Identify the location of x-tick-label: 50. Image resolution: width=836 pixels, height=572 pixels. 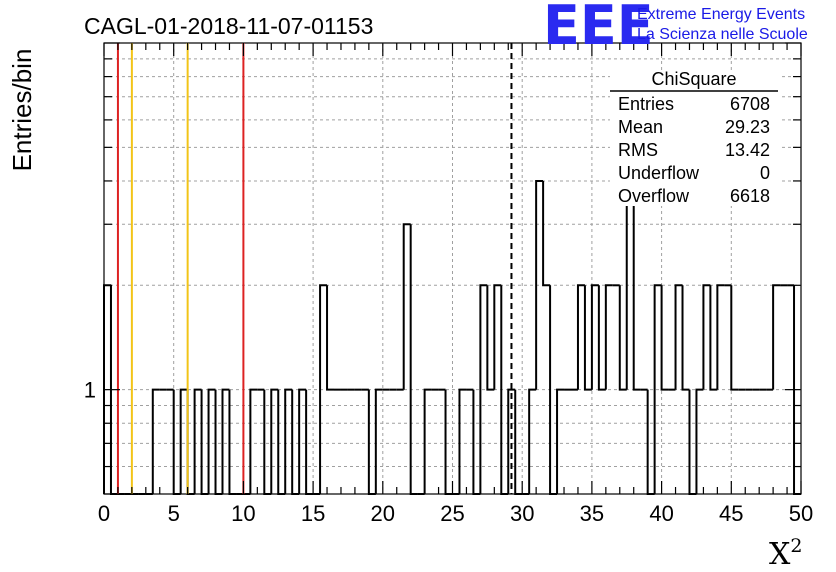
(801, 513).